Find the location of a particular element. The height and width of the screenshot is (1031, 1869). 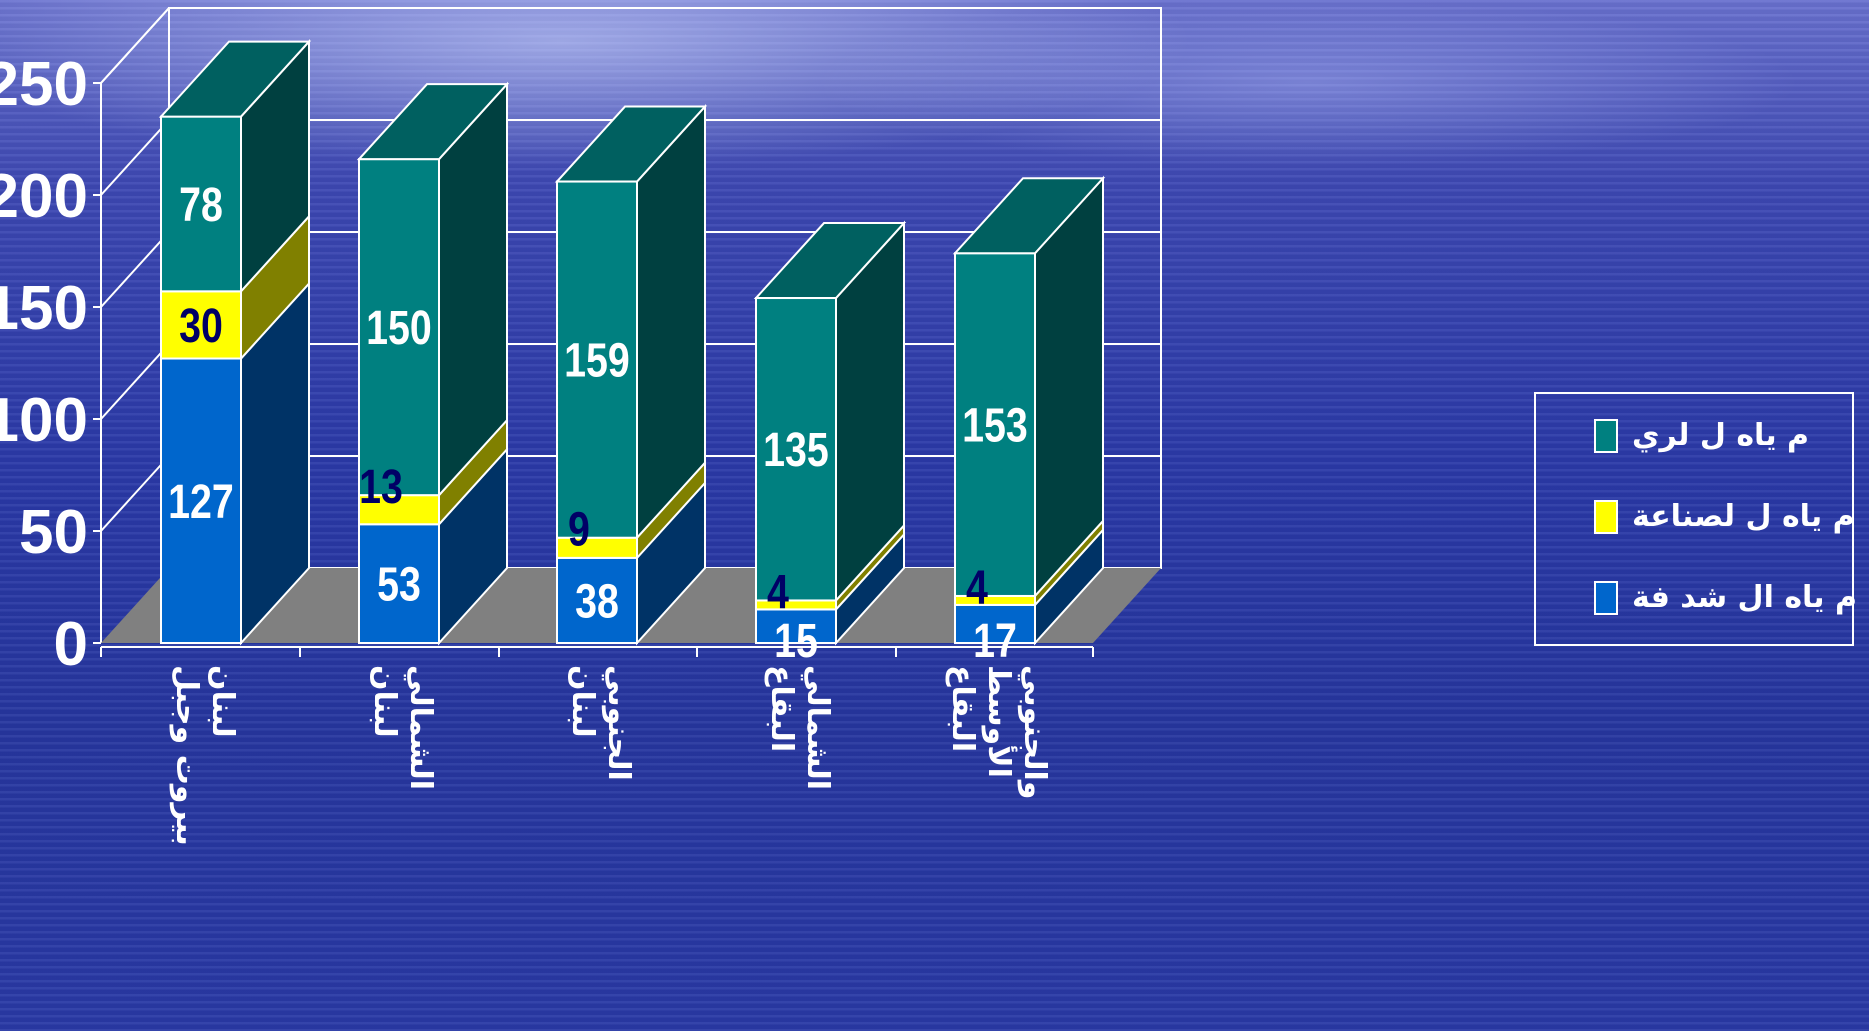

data-label: 127 is located at coordinates (201, 502).